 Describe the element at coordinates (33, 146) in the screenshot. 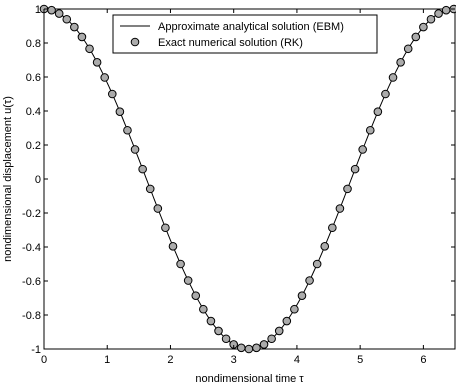

I see `y-tick-label: 0.2` at that location.